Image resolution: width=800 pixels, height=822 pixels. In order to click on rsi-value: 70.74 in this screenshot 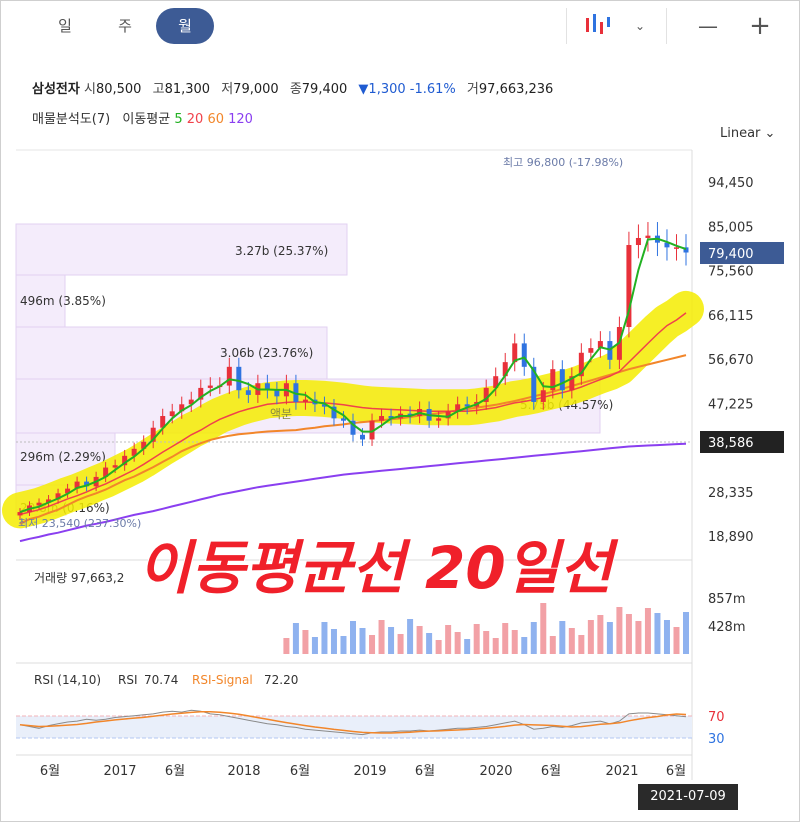, I will do `click(161, 680)`.